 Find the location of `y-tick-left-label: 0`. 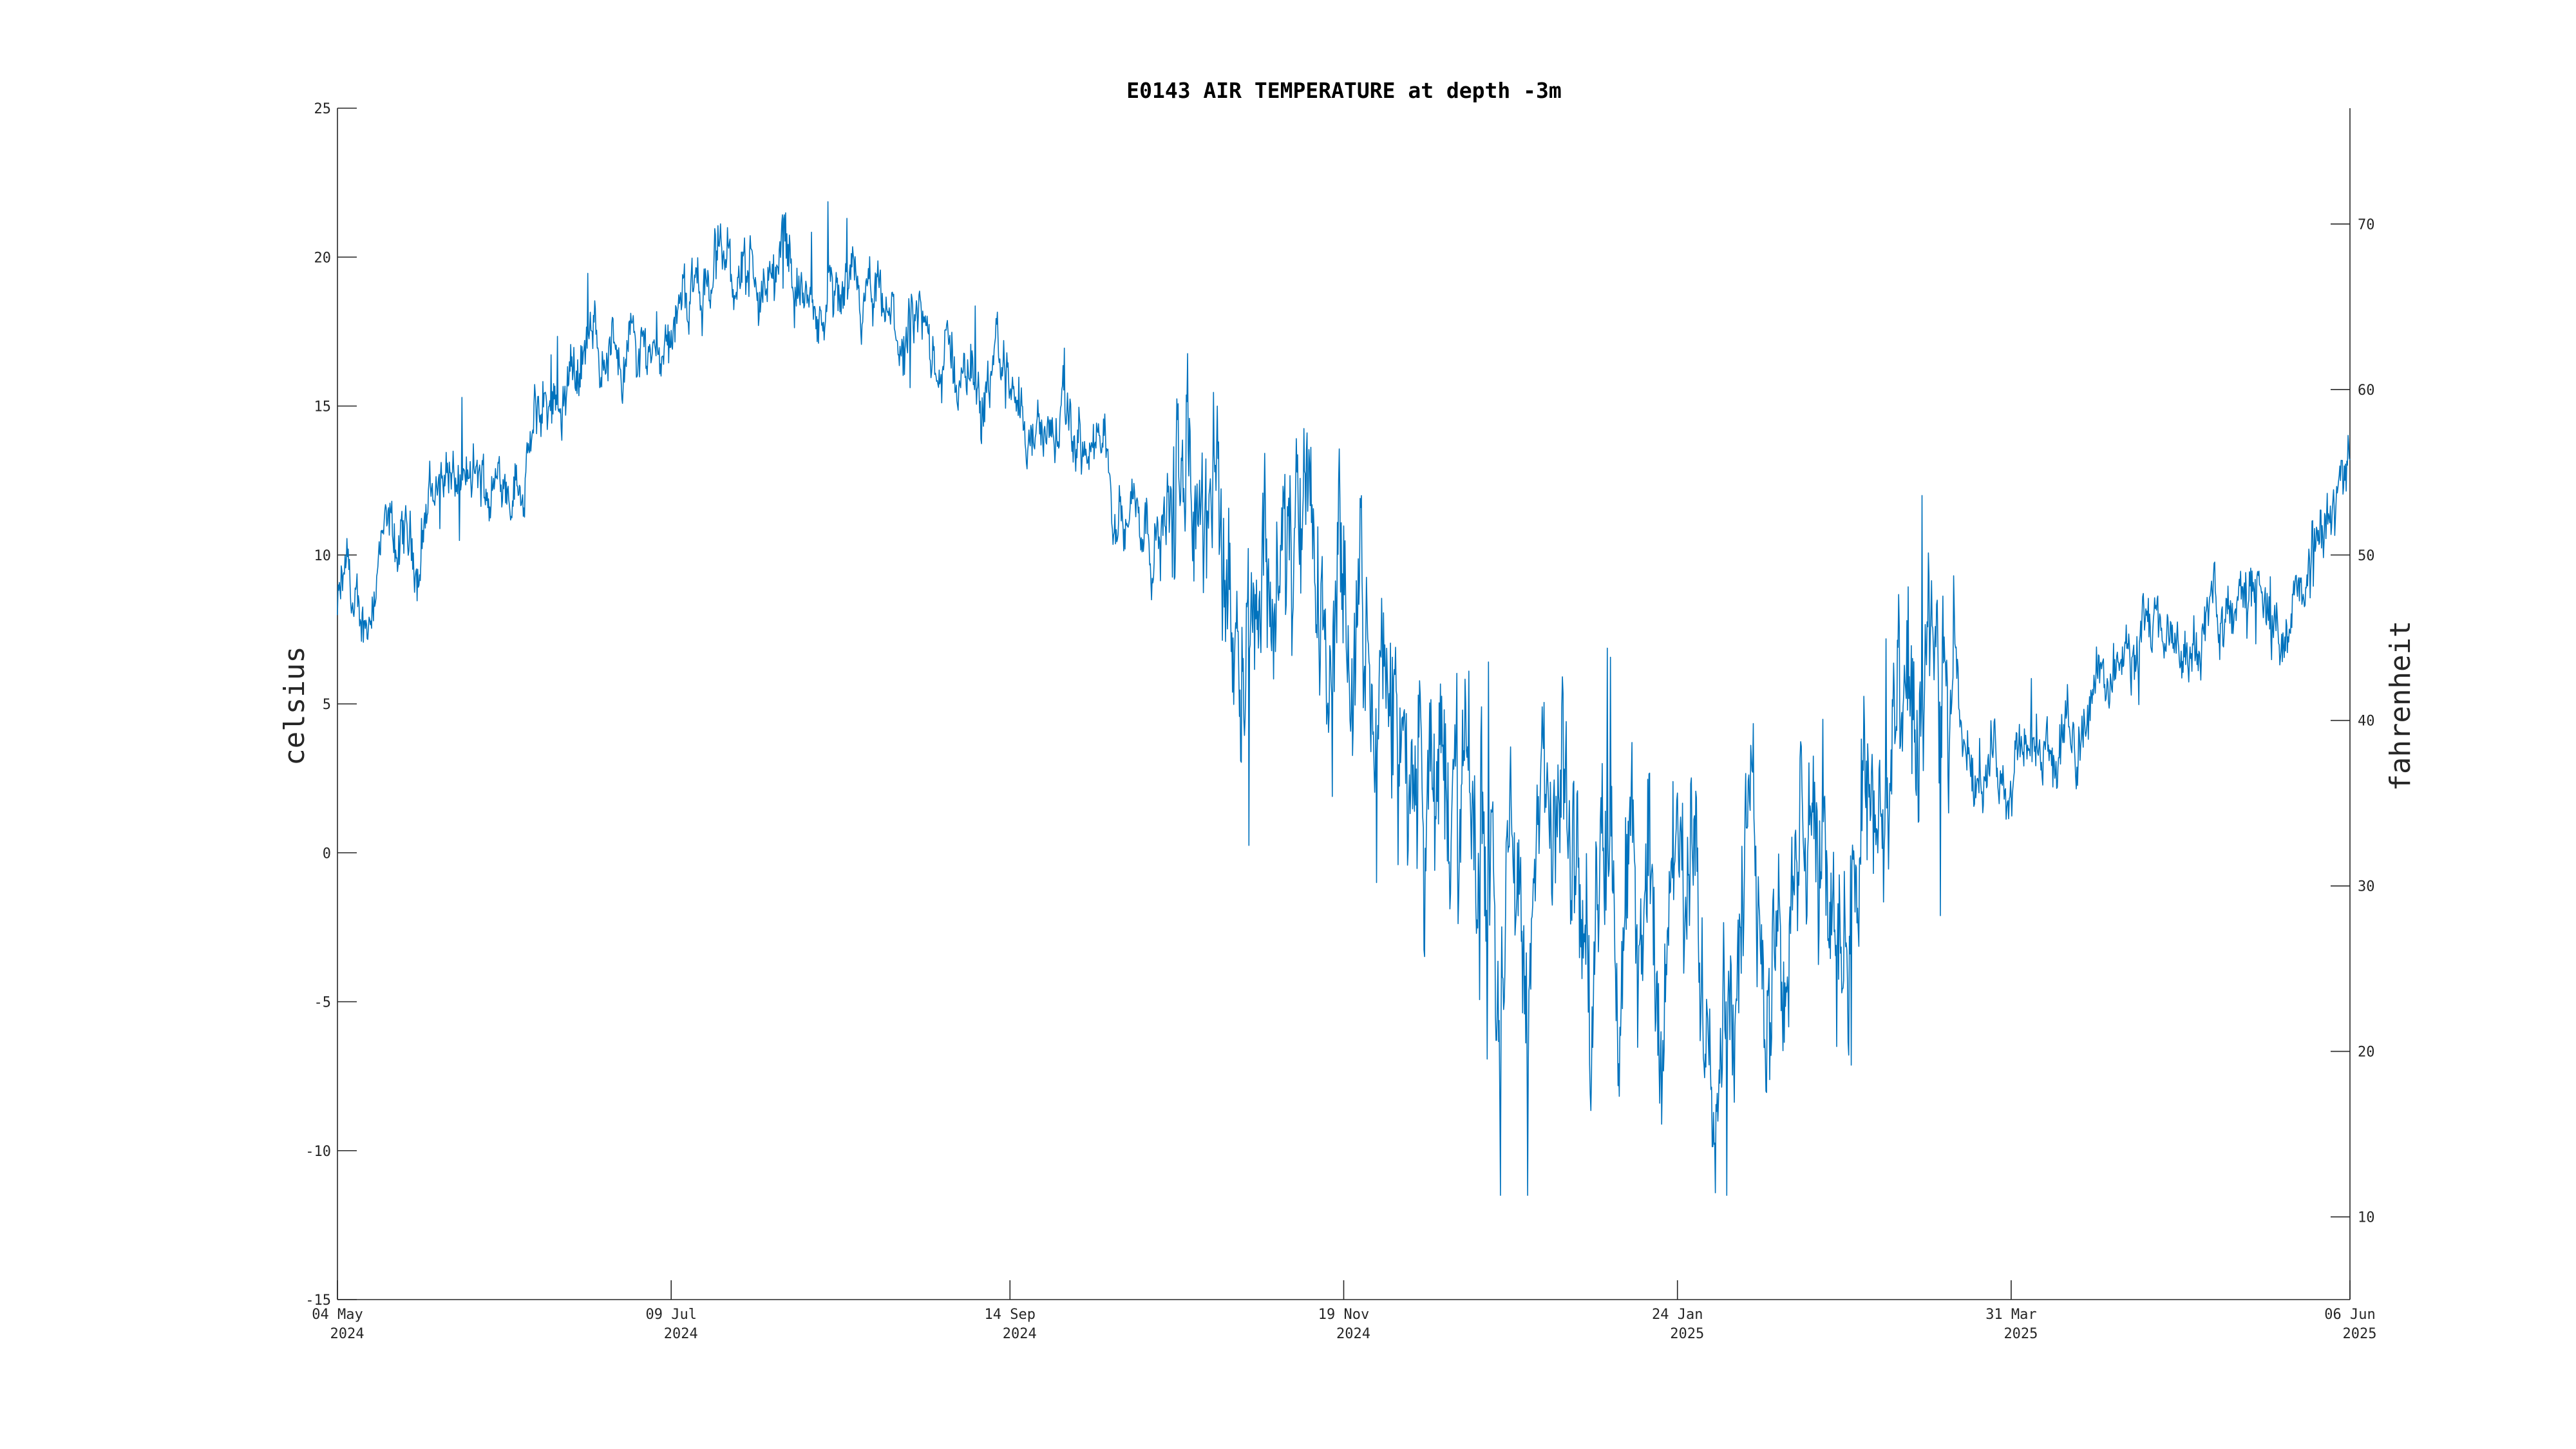

y-tick-left-label: 0 is located at coordinates (327, 854).